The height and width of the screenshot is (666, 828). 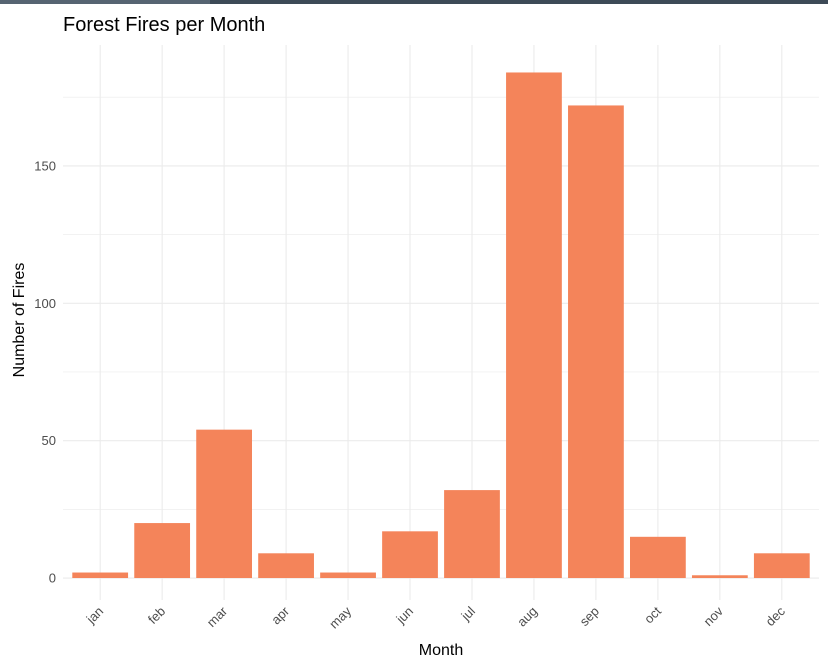 I want to click on bar-nov, so click(x=719, y=577).